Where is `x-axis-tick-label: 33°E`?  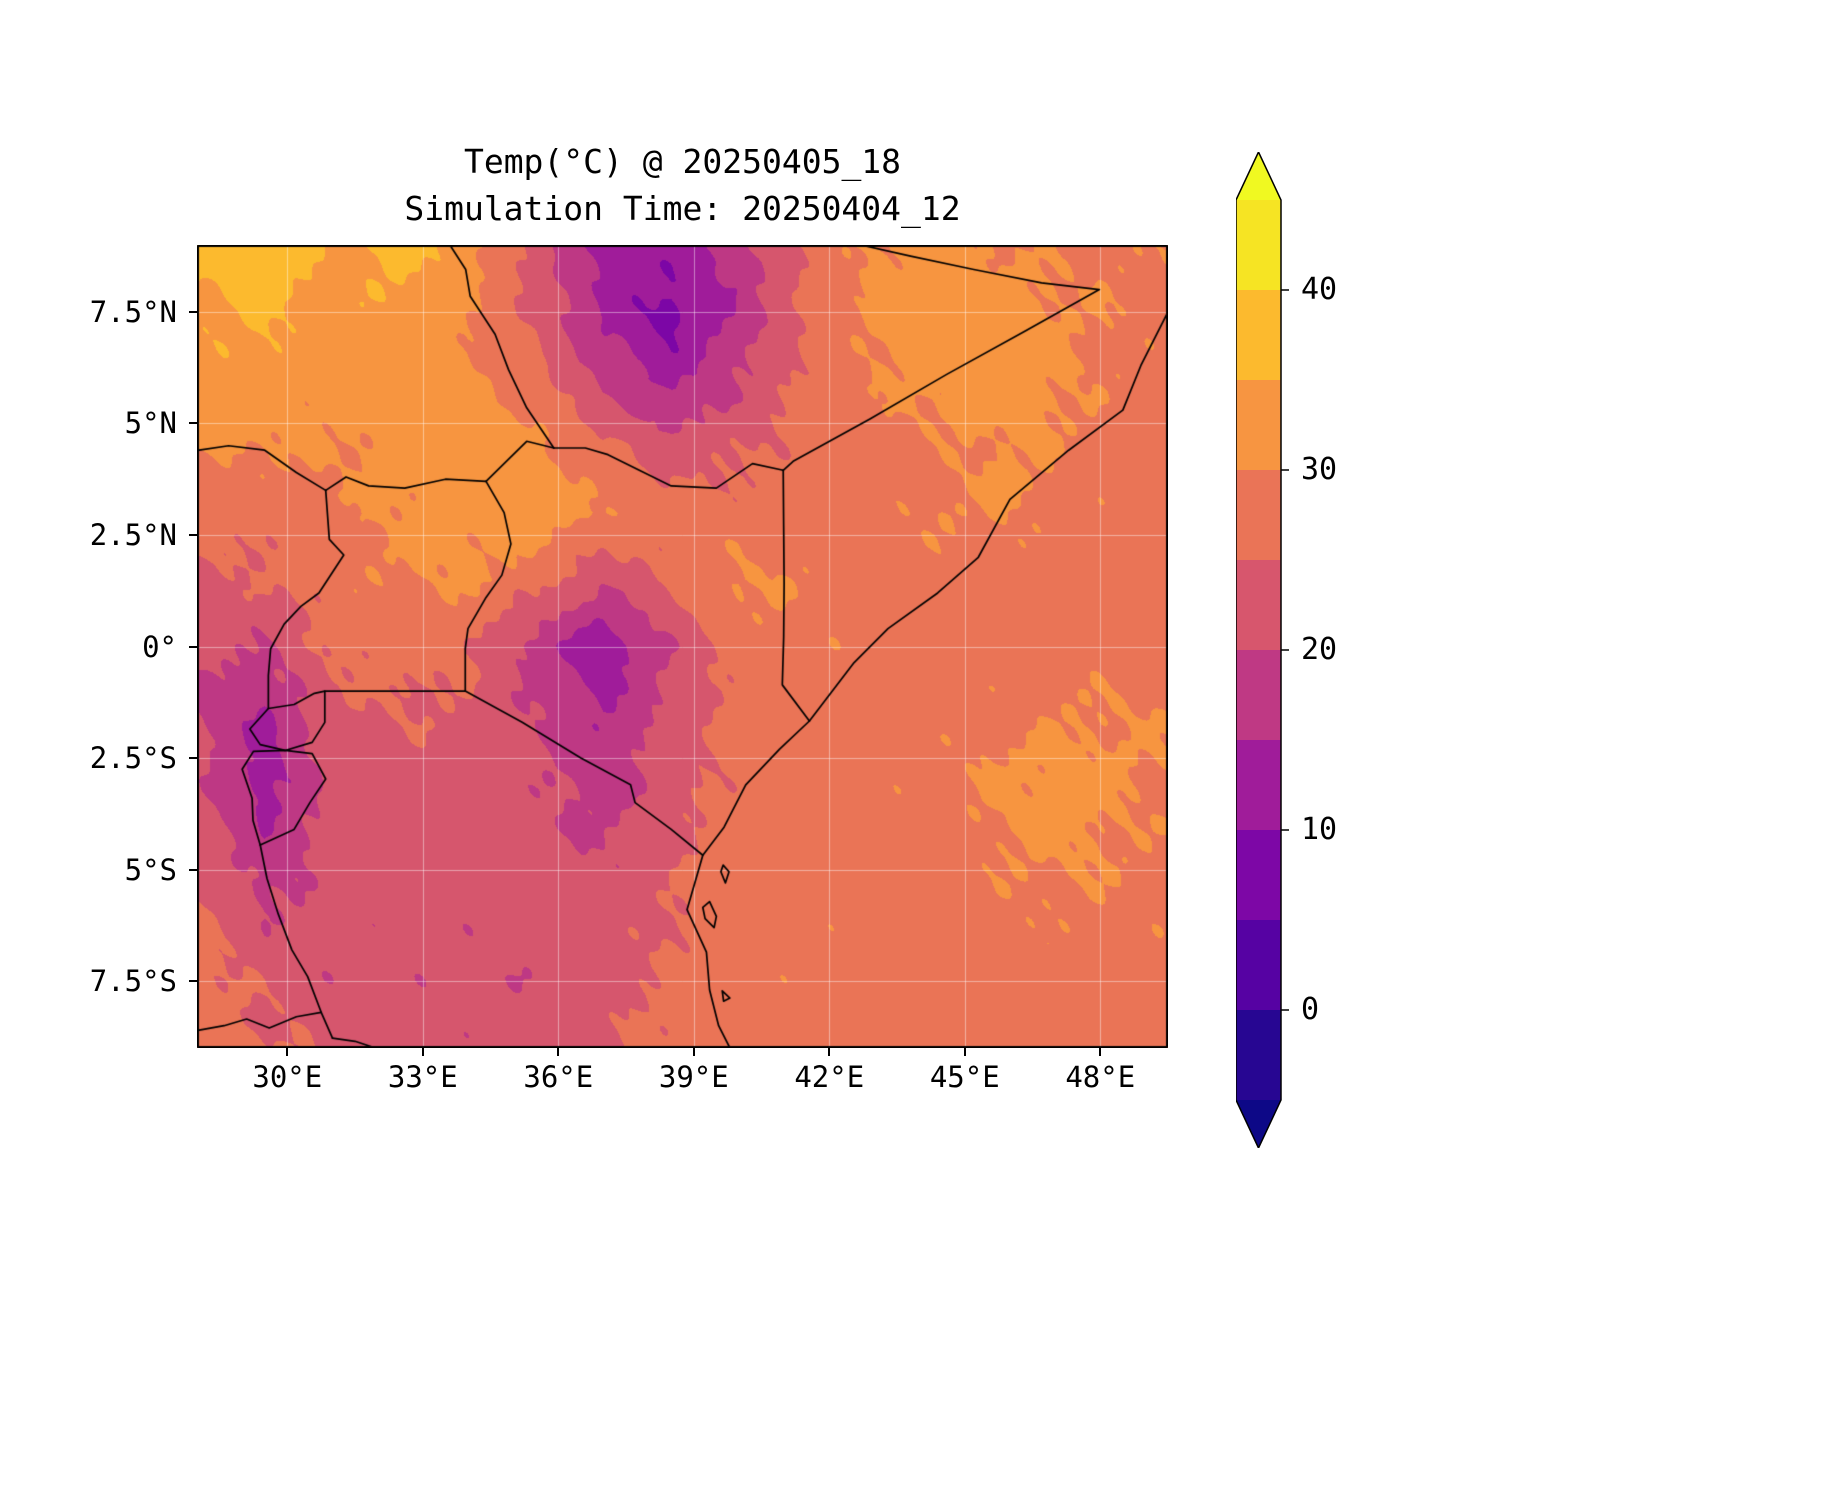
x-axis-tick-label: 33°E is located at coordinates (422, 1077).